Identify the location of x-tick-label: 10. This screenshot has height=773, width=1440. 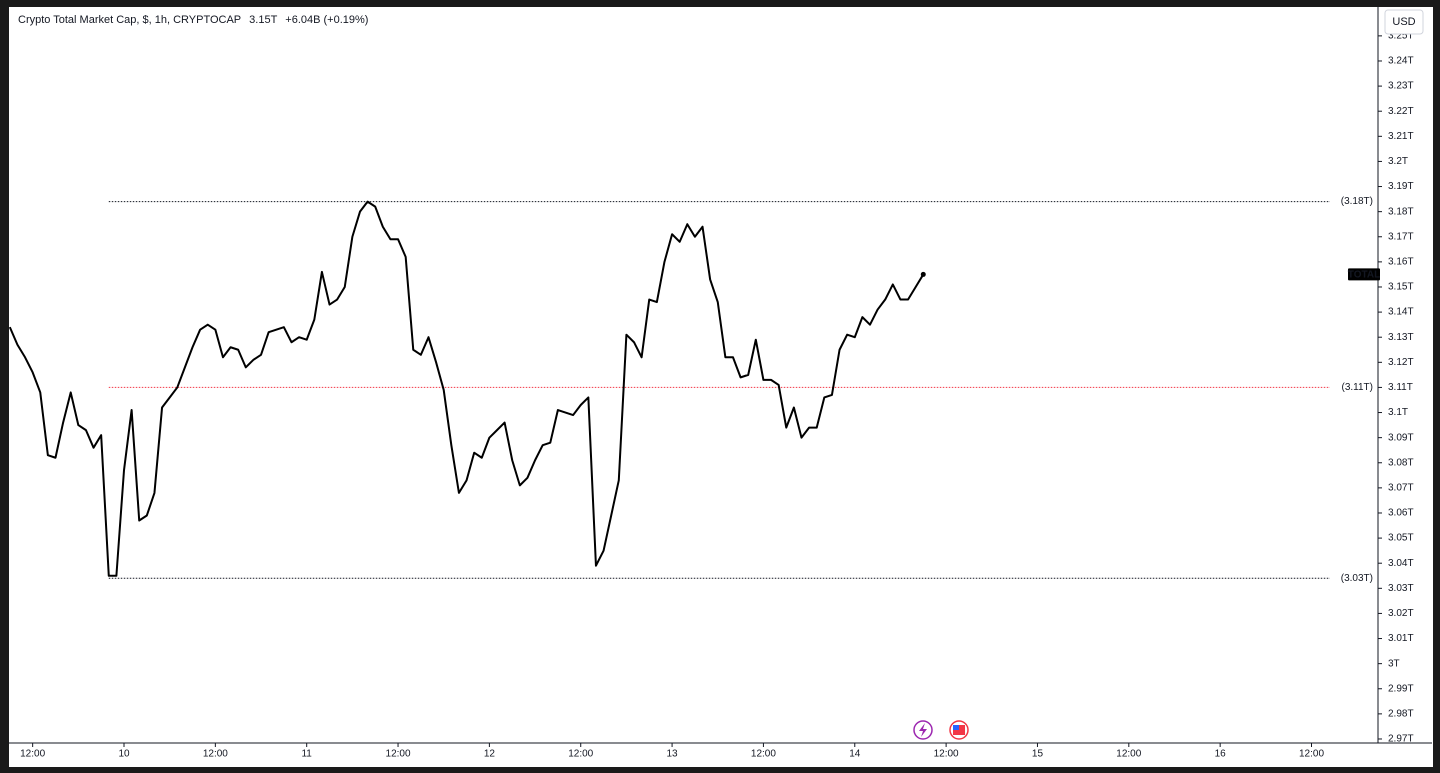
(124, 754).